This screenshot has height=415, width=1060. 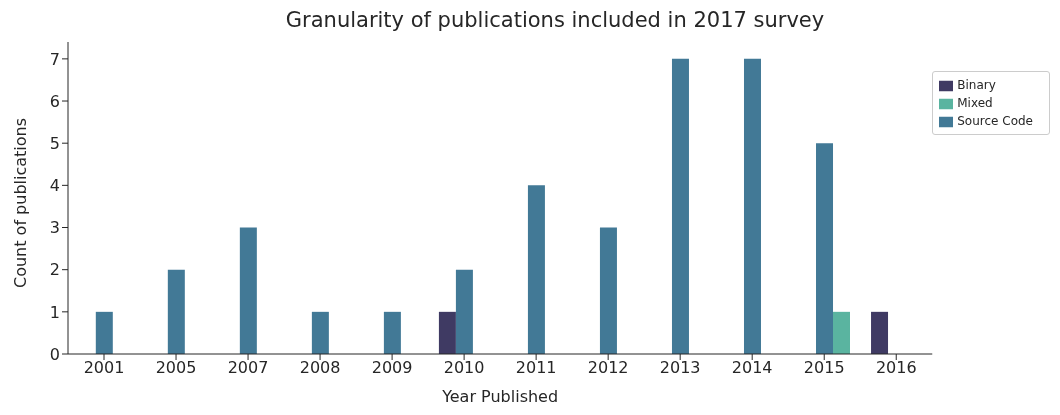 I want to click on x-tick-label: 2015, so click(x=824, y=368).